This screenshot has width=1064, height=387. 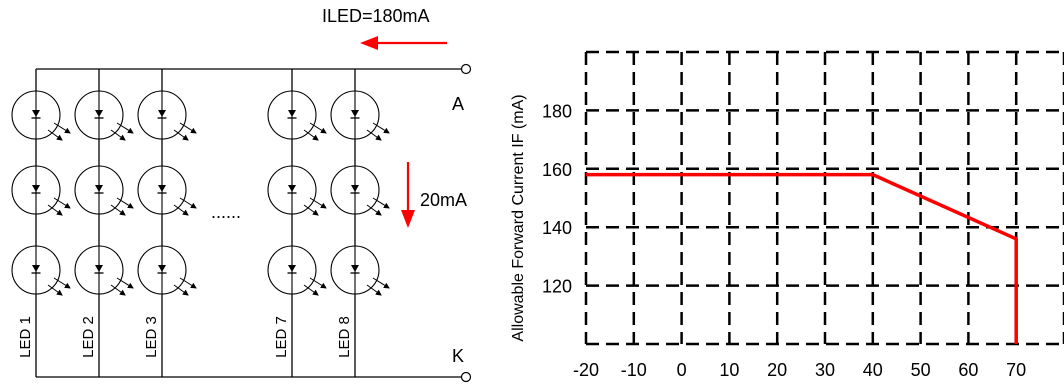 What do you see at coordinates (1016, 370) in the screenshot?
I see `x-tick-label: 70` at bounding box center [1016, 370].